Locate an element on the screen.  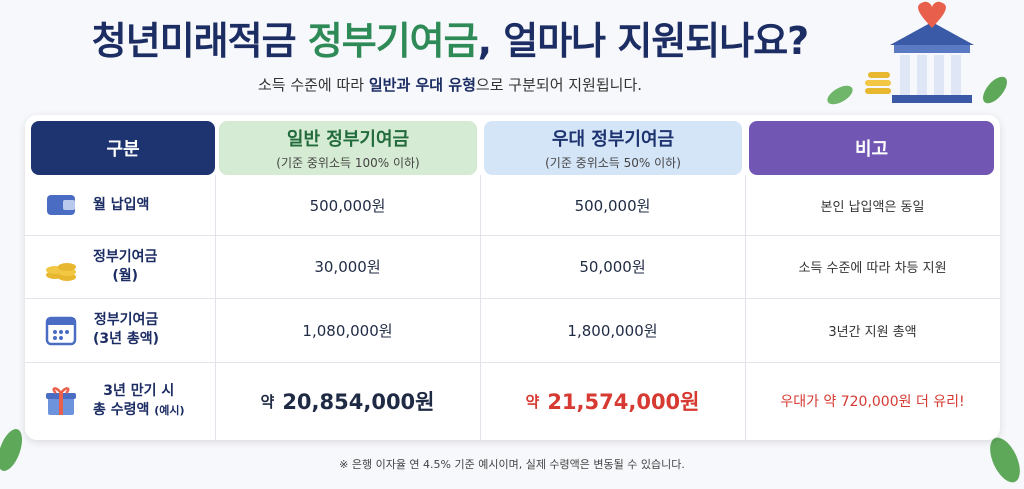
row-label: 월 납입액 is located at coordinates (121, 205).